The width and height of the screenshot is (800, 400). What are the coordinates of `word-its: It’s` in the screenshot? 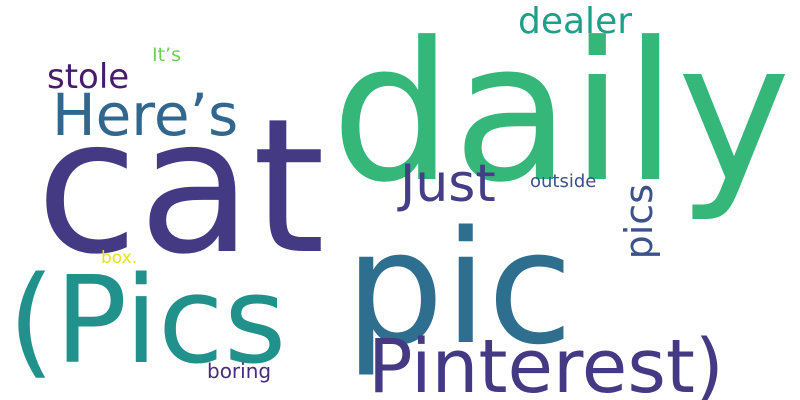 It's located at (166, 55).